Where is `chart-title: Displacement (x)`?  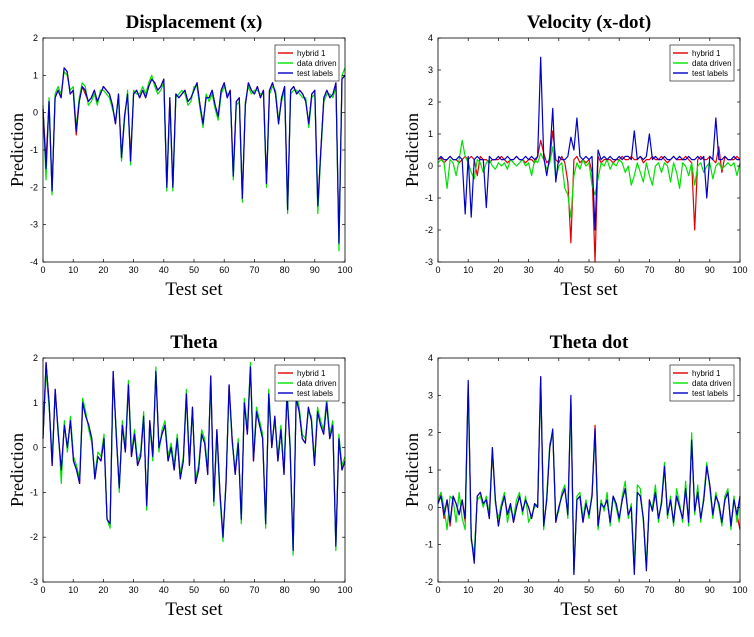 chart-title: Displacement (x) is located at coordinates (194, 22).